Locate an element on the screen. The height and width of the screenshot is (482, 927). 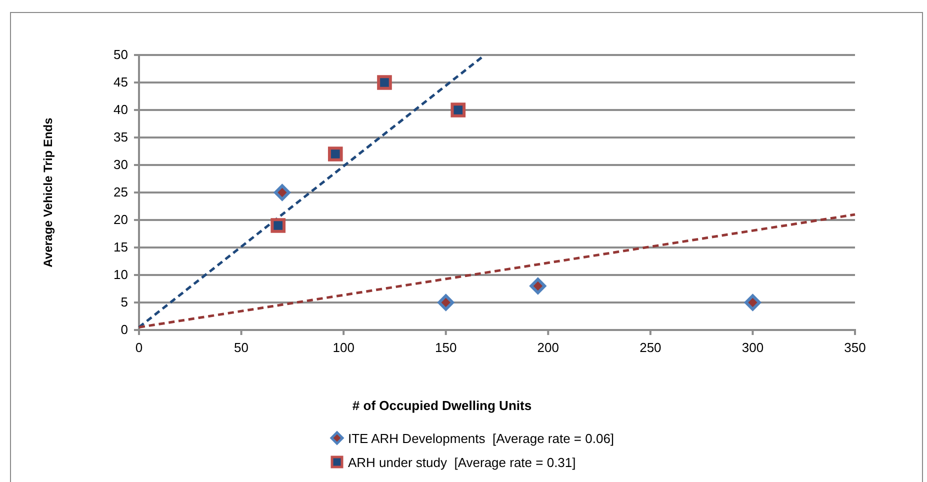
y-tick-label: 50 is located at coordinates (121, 54).